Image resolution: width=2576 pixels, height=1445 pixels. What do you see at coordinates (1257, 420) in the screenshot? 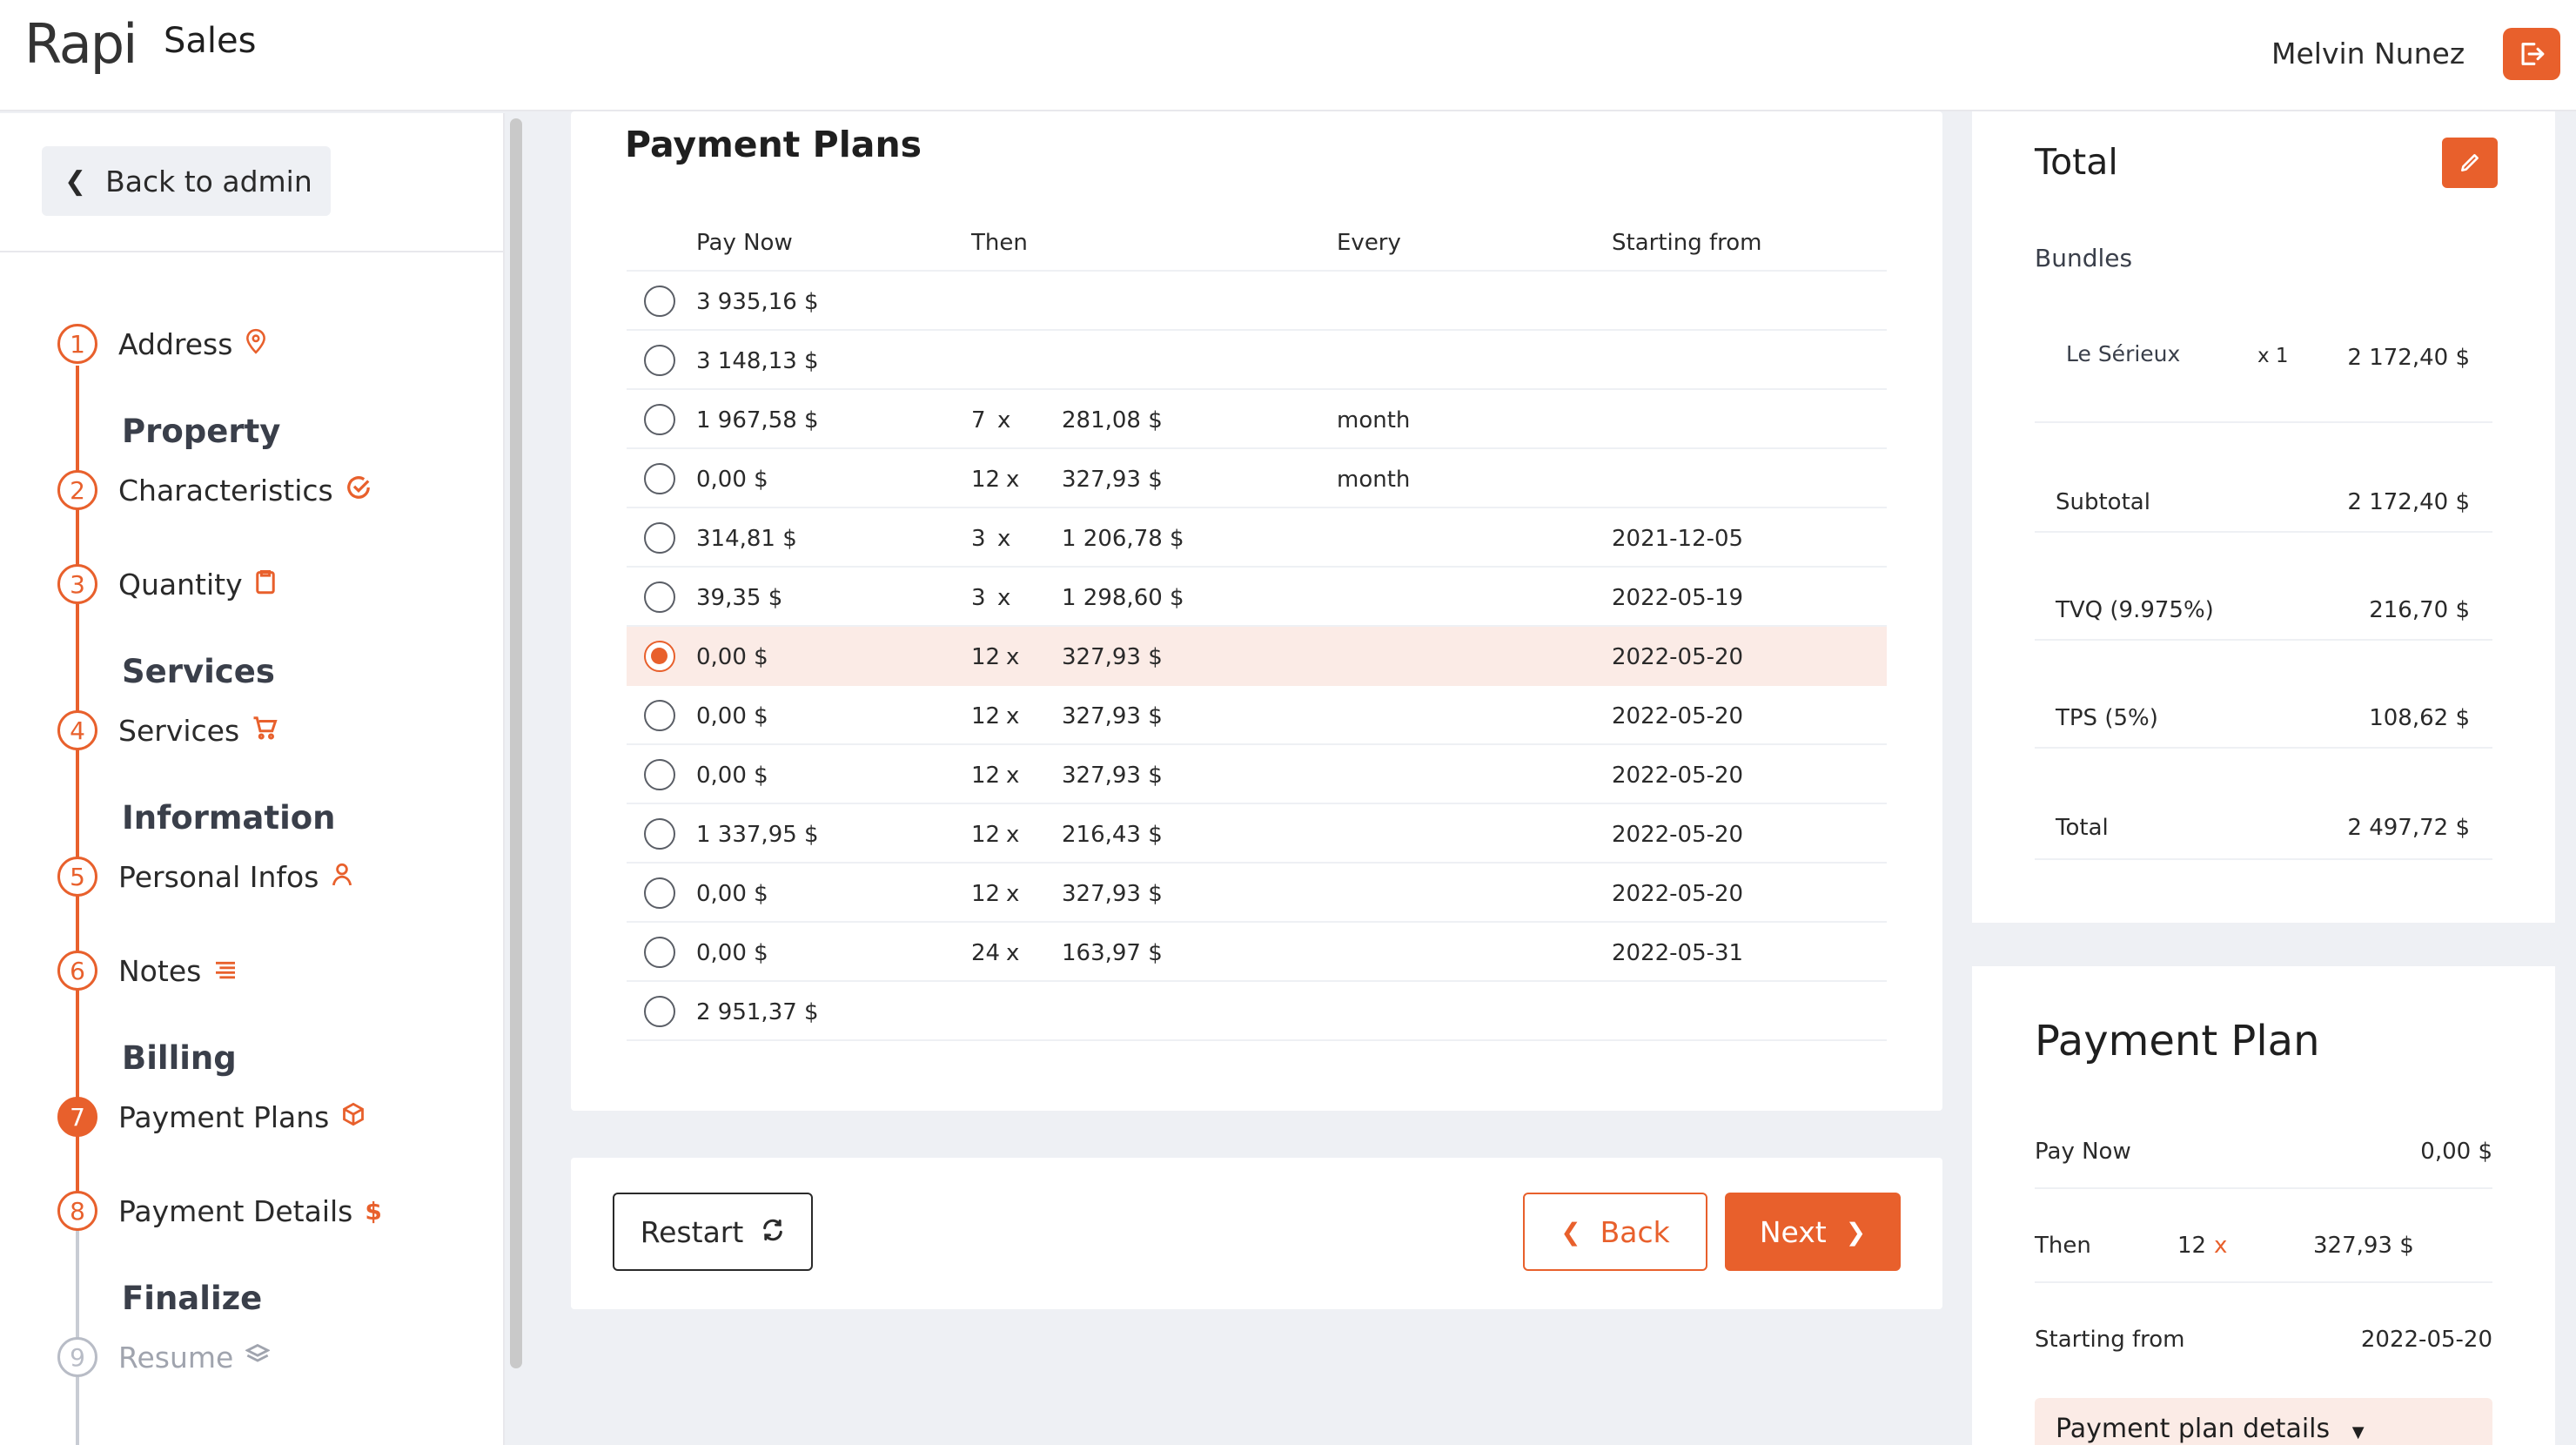
I see `plan-row: 1 967,58 $ 7 x 281,08 $ month` at bounding box center [1257, 420].